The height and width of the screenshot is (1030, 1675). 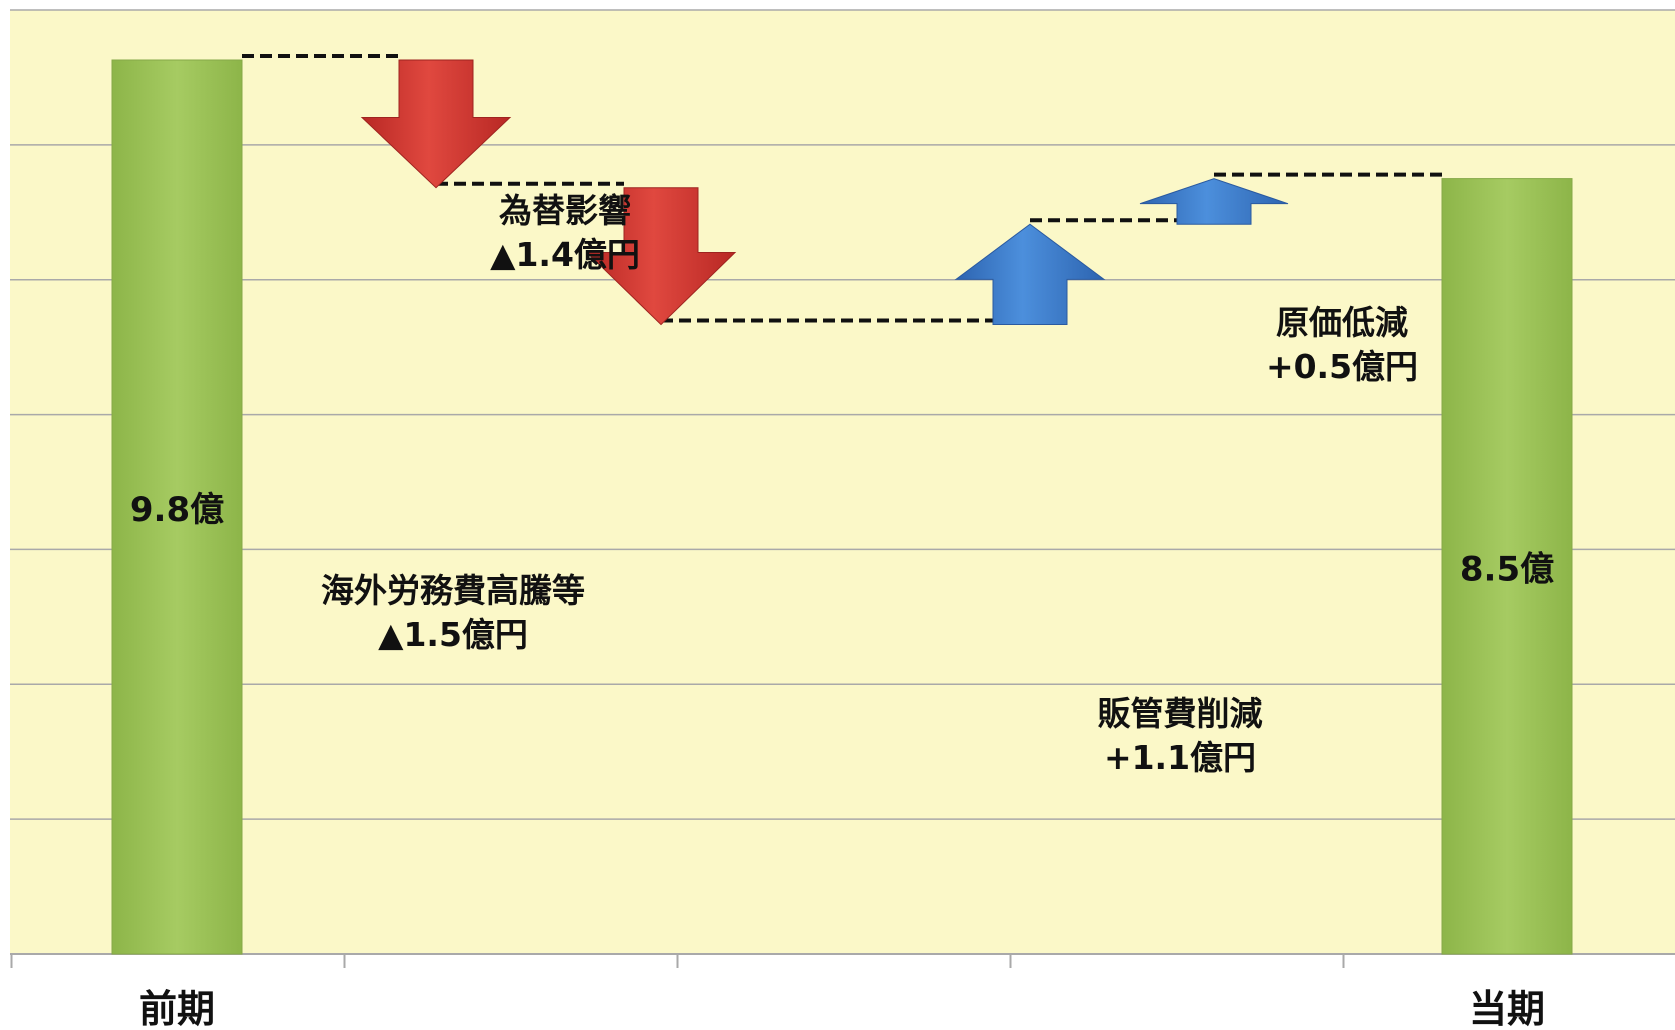 I want to click on x-tick-label: 当期, so click(x=1507, y=1008).